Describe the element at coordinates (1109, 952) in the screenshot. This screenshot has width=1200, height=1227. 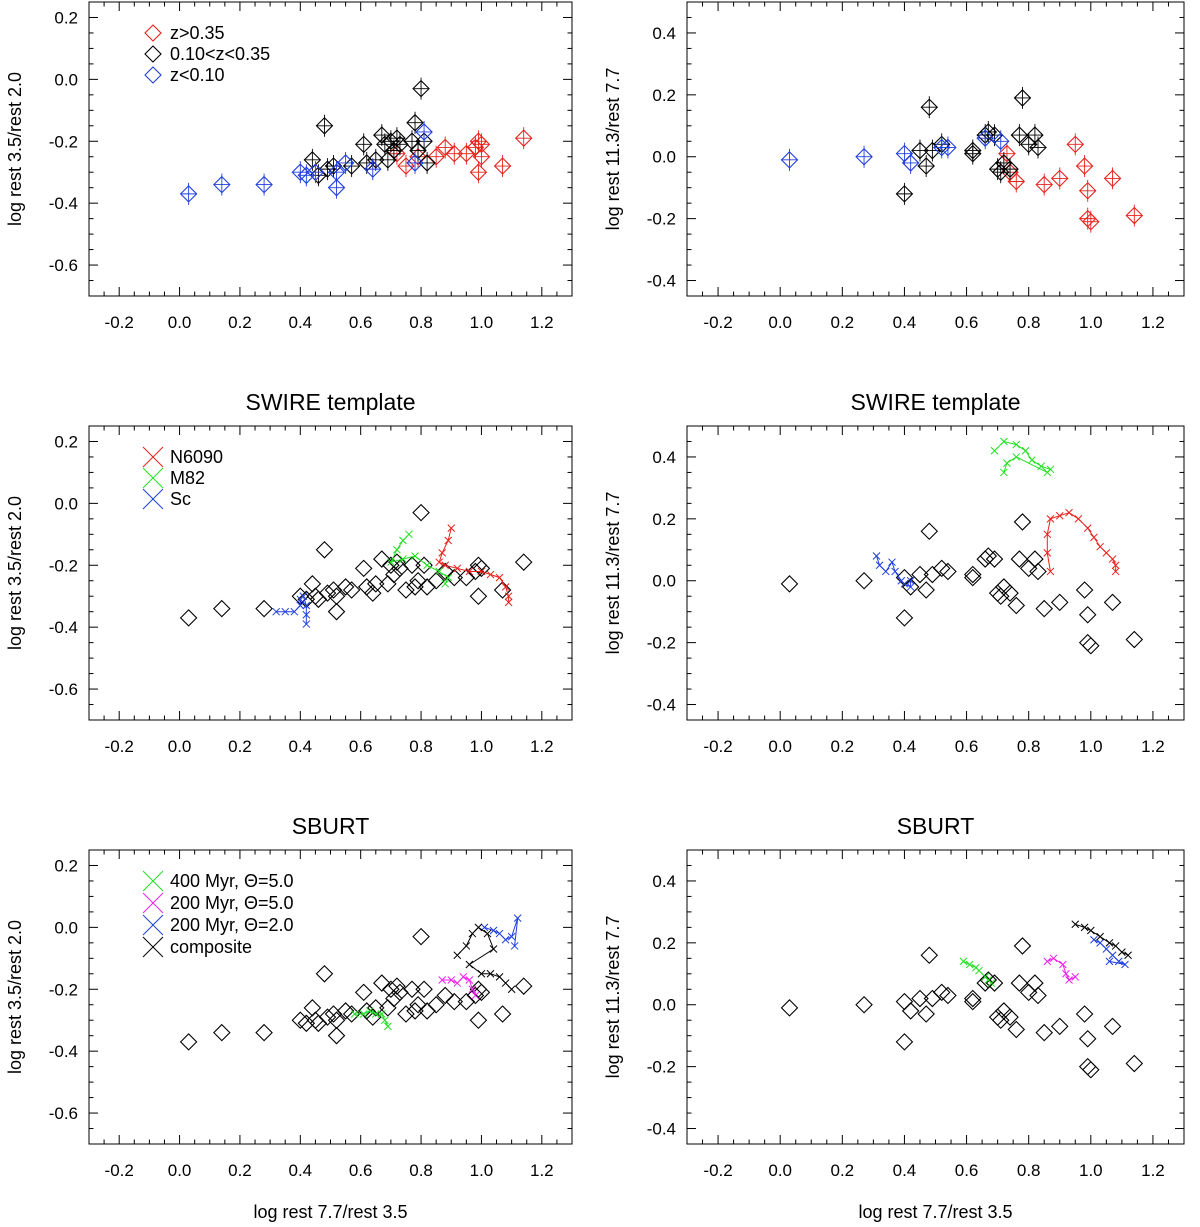
I see `track-200 Myr, Θ=2.0` at that location.